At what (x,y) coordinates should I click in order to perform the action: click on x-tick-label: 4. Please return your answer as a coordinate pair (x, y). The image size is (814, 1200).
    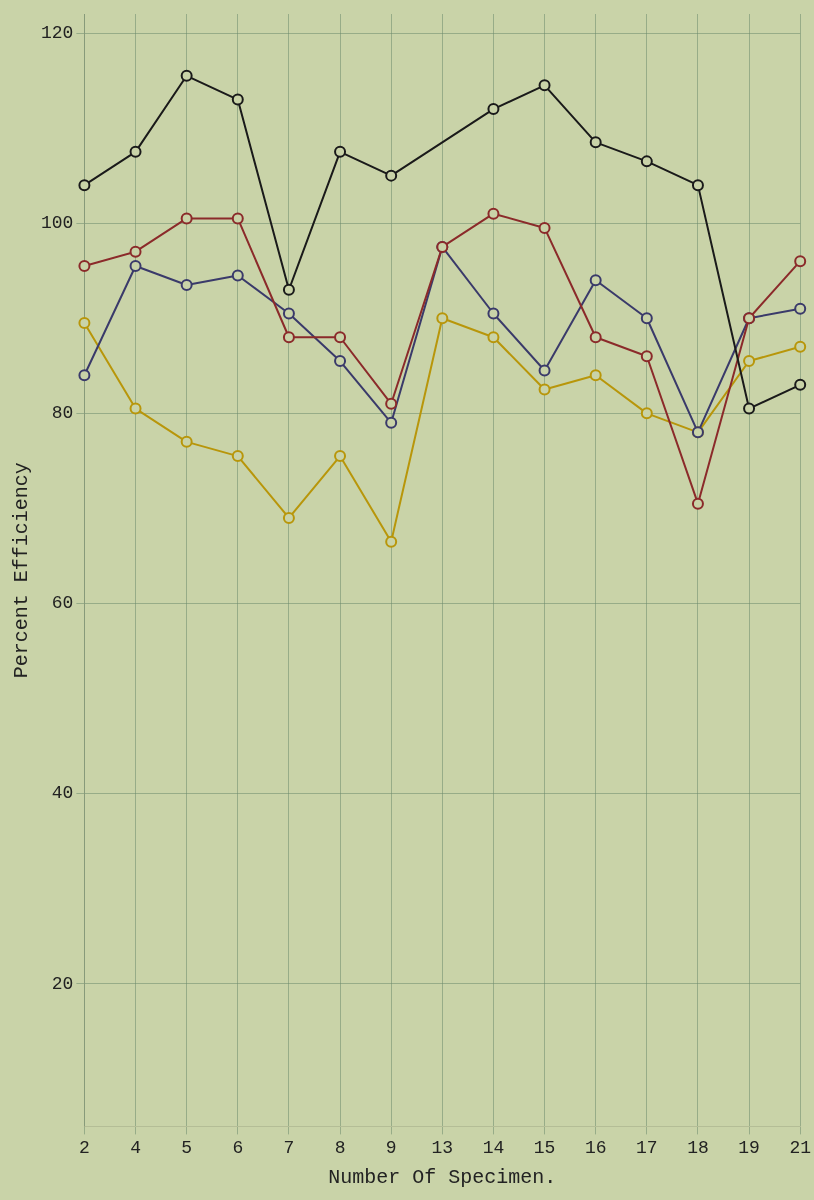
    Looking at the image, I should click on (135, 1147).